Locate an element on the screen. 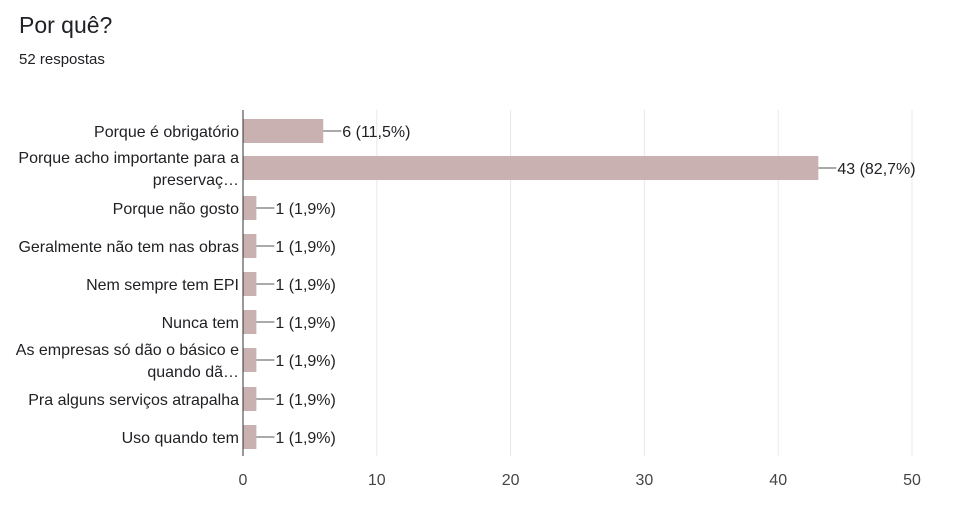  x-tick-label: 10 is located at coordinates (377, 480).